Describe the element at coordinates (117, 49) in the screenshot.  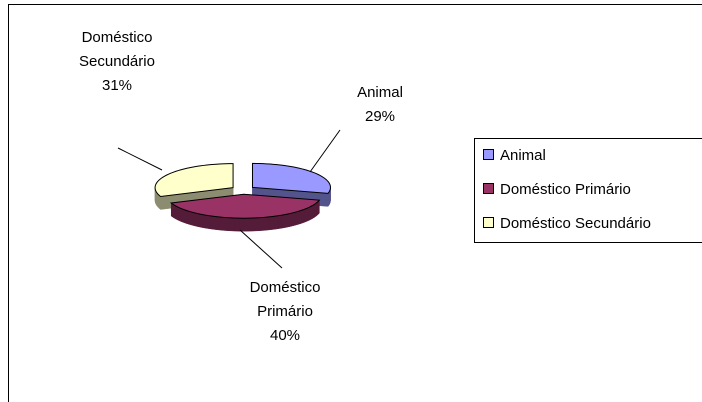
I see `label-category: Doméstico Secundário` at that location.